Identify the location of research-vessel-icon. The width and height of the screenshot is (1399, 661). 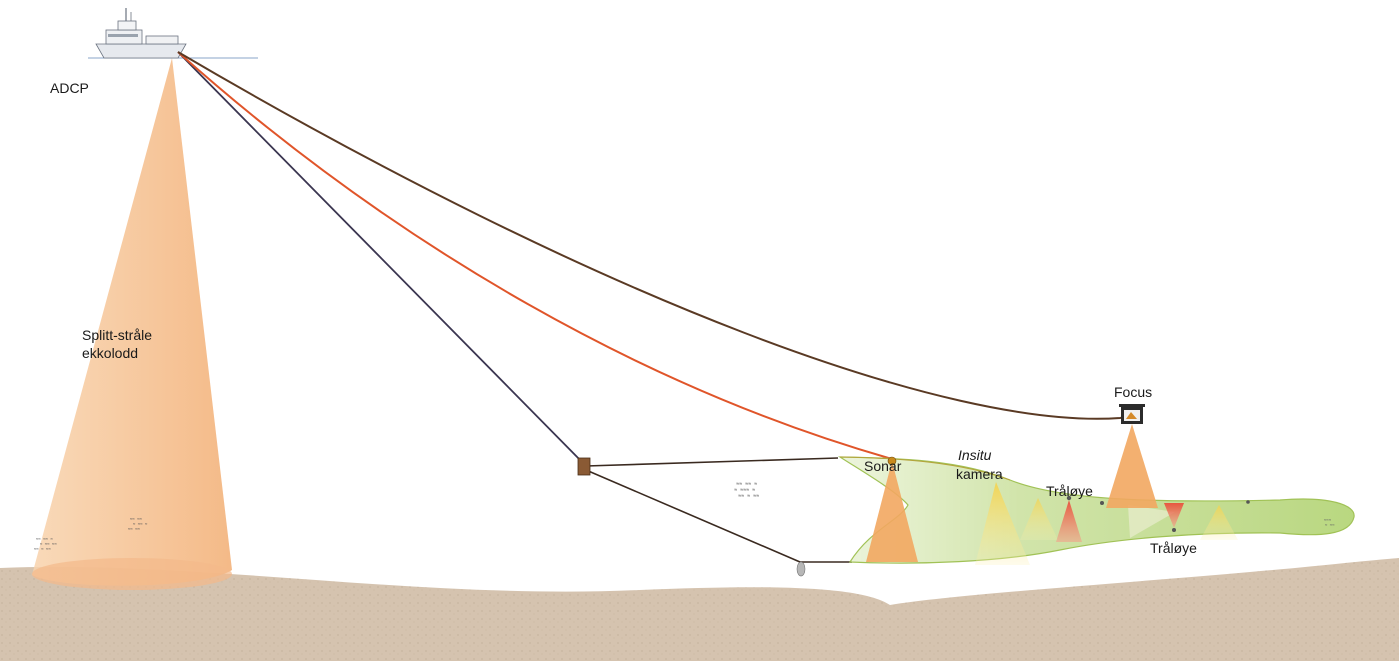
(141, 33).